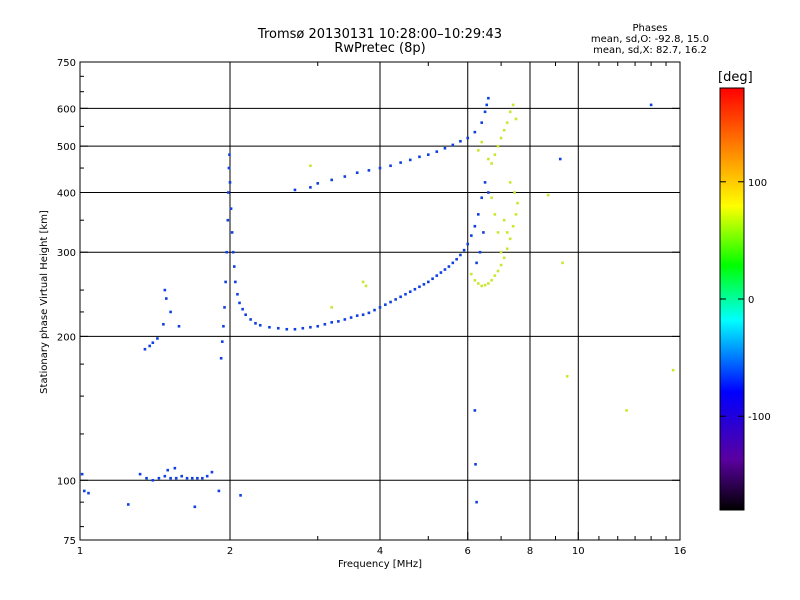 Image resolution: width=800 pixels, height=600 pixels. Describe the element at coordinates (650, 28) in the screenshot. I see `phase-heading: Phases` at that location.